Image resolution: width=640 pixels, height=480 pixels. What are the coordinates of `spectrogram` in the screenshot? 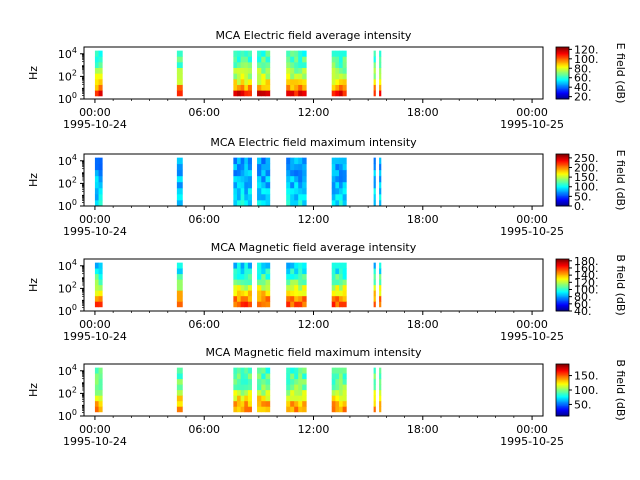 It's located at (238, 182).